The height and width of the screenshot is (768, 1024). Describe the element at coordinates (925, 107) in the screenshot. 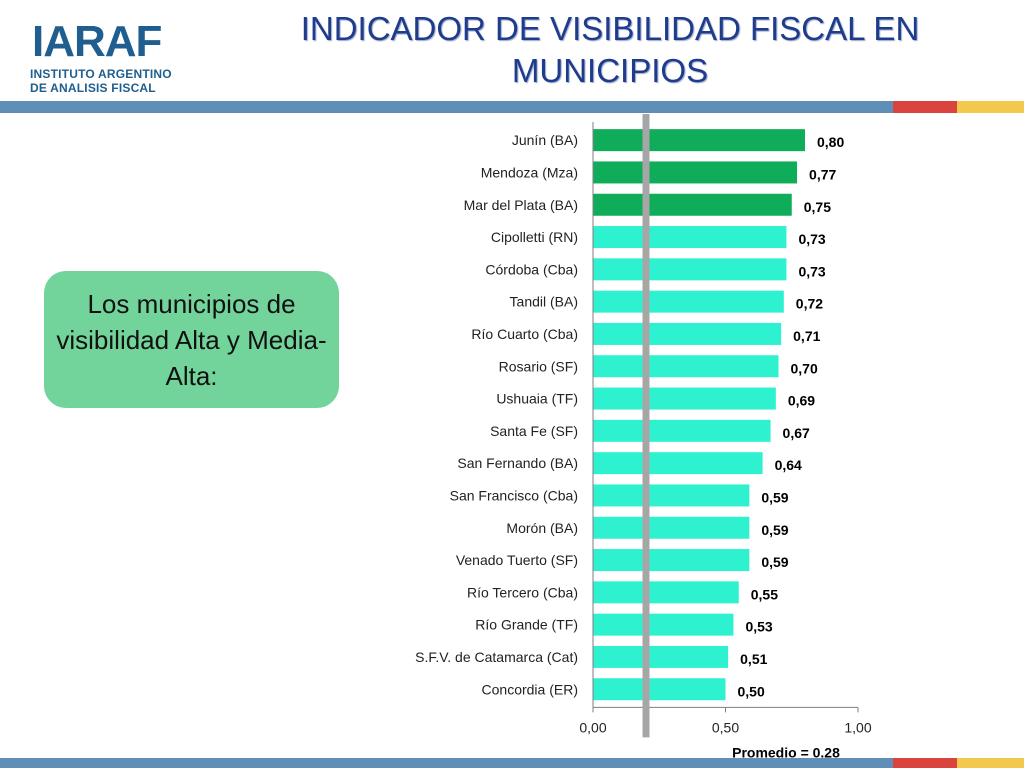

I see `top-band-red` at that location.